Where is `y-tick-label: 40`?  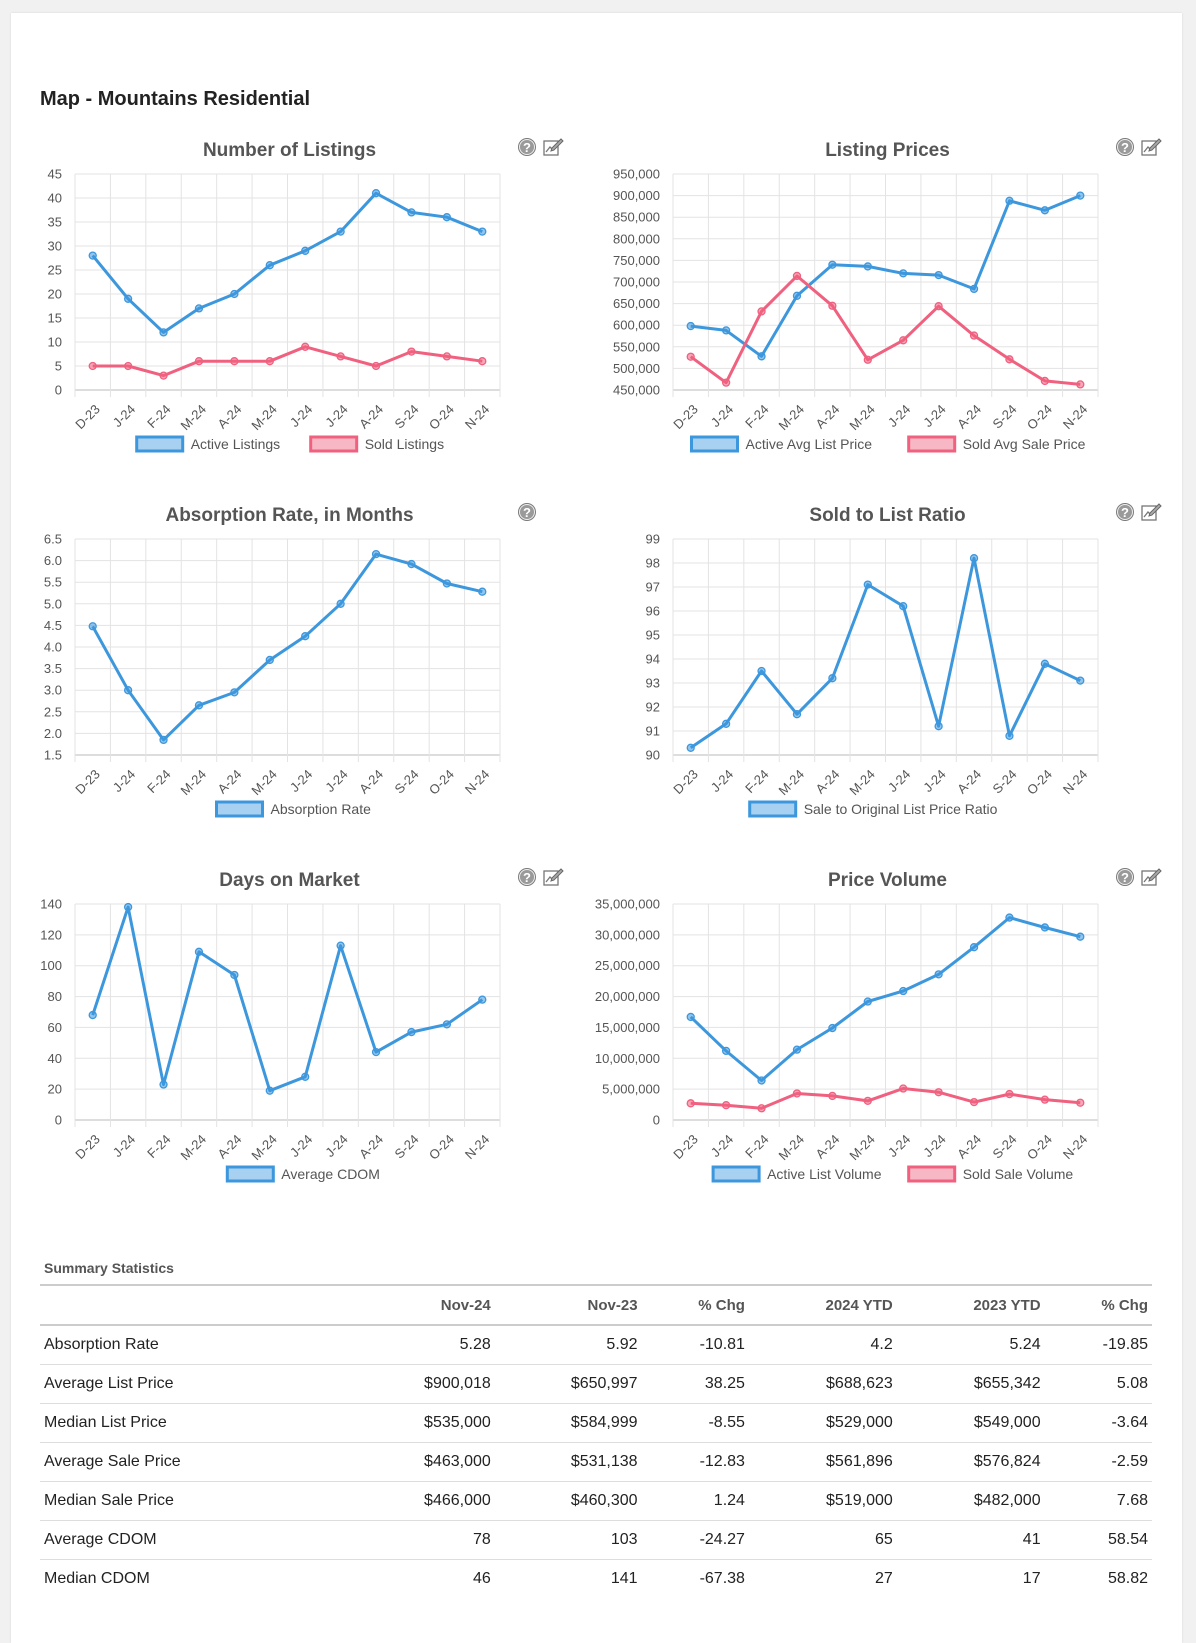 y-tick-label: 40 is located at coordinates (55, 198).